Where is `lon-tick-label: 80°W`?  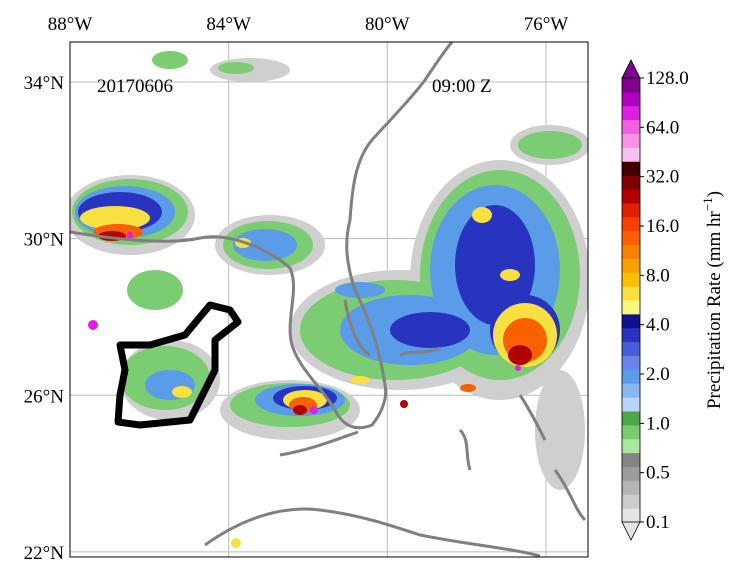
lon-tick-label: 80°W is located at coordinates (387, 24).